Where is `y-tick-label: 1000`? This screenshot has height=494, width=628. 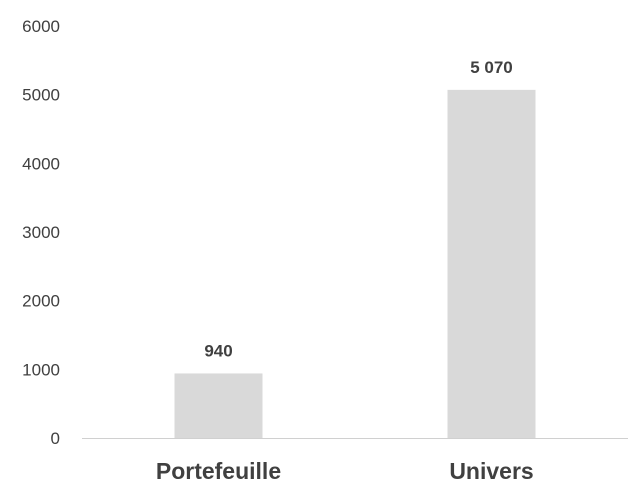 y-tick-label: 1000 is located at coordinates (41, 369).